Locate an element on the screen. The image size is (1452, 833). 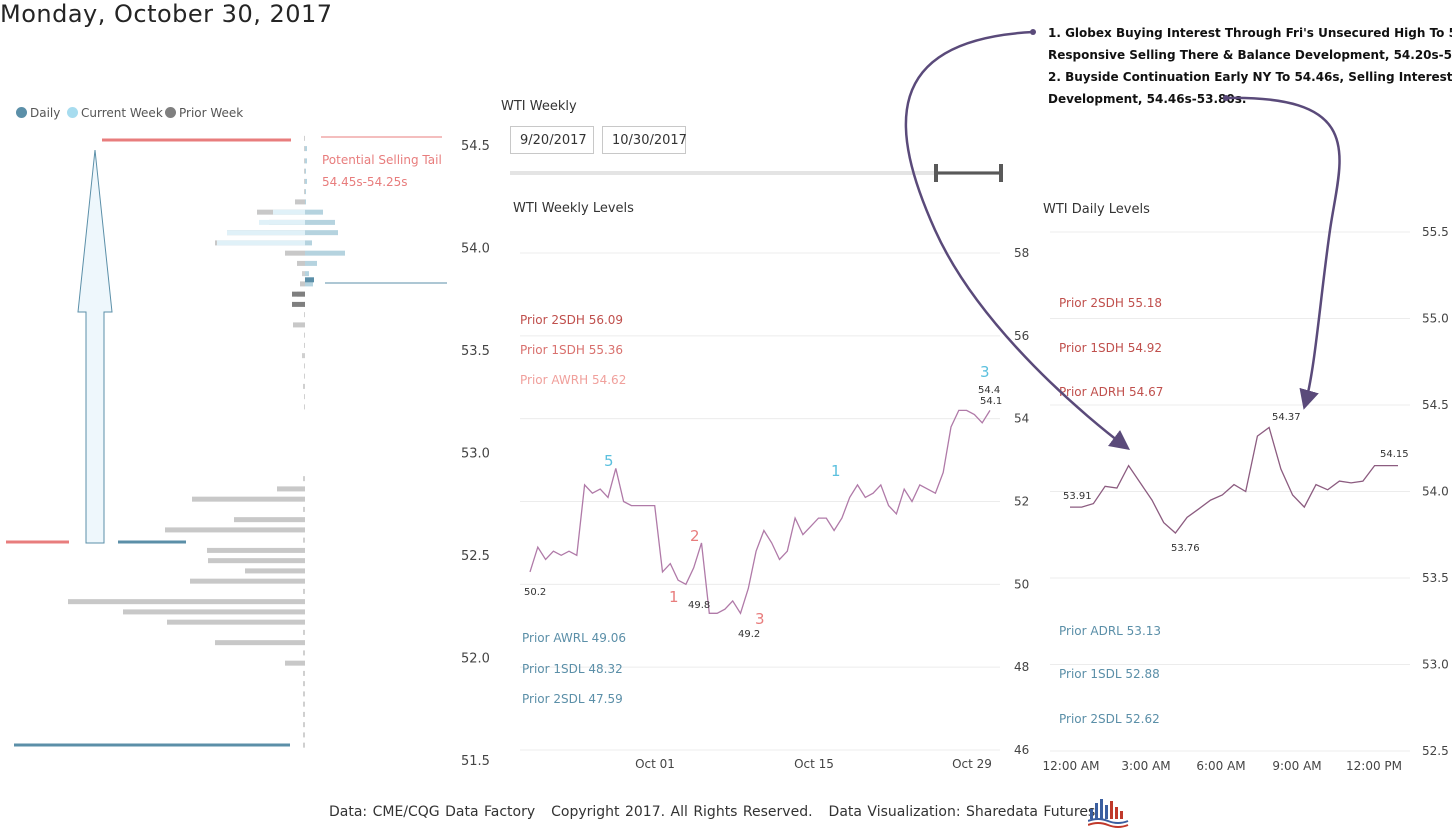
selling-tail-callout: Potential Selling Tail is located at coordinates (382, 160).